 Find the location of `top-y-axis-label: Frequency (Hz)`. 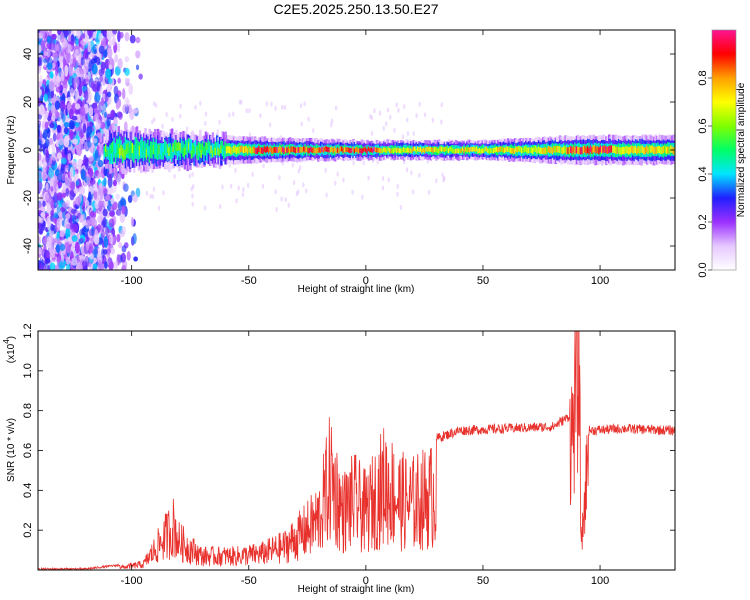

top-y-axis-label: Frequency (Hz) is located at coordinates (11, 150).